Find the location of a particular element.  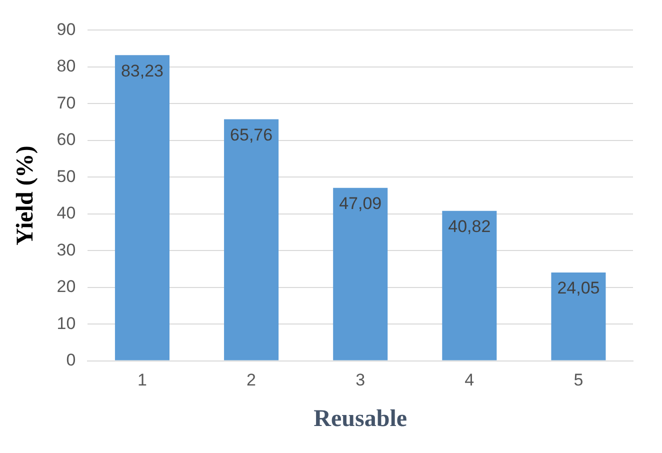

y-tick-label: 70 is located at coordinates (66, 102).